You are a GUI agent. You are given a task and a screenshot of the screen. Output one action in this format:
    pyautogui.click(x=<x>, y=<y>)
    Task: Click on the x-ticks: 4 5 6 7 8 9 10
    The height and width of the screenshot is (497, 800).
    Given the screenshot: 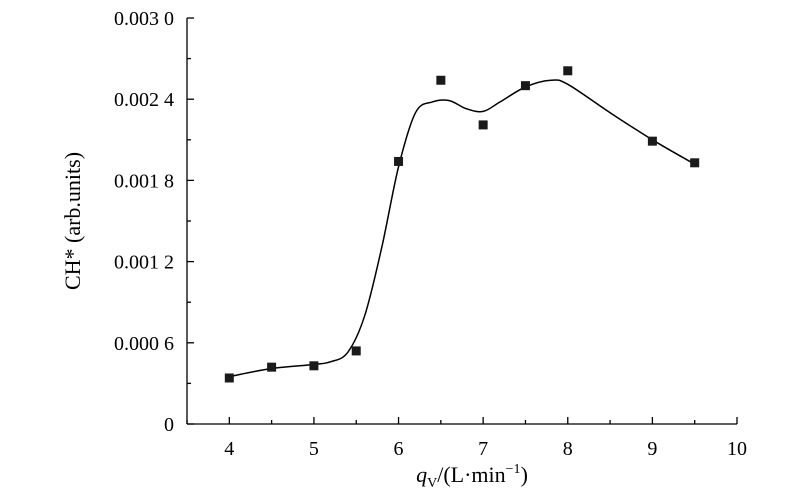 What is the action you would take?
    pyautogui.click(x=466, y=438)
    